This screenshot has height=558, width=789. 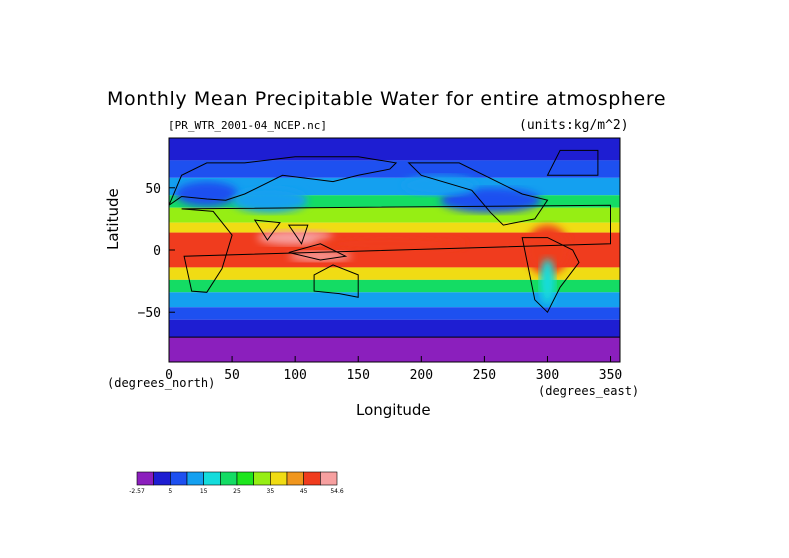 I want to click on colorbar-label: 25, so click(x=237, y=491).